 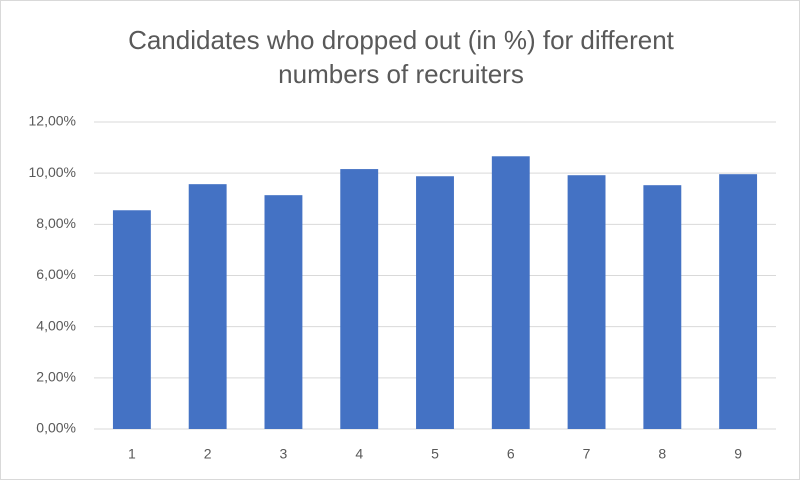 I want to click on x-tick-label: 8, so click(x=662, y=454).